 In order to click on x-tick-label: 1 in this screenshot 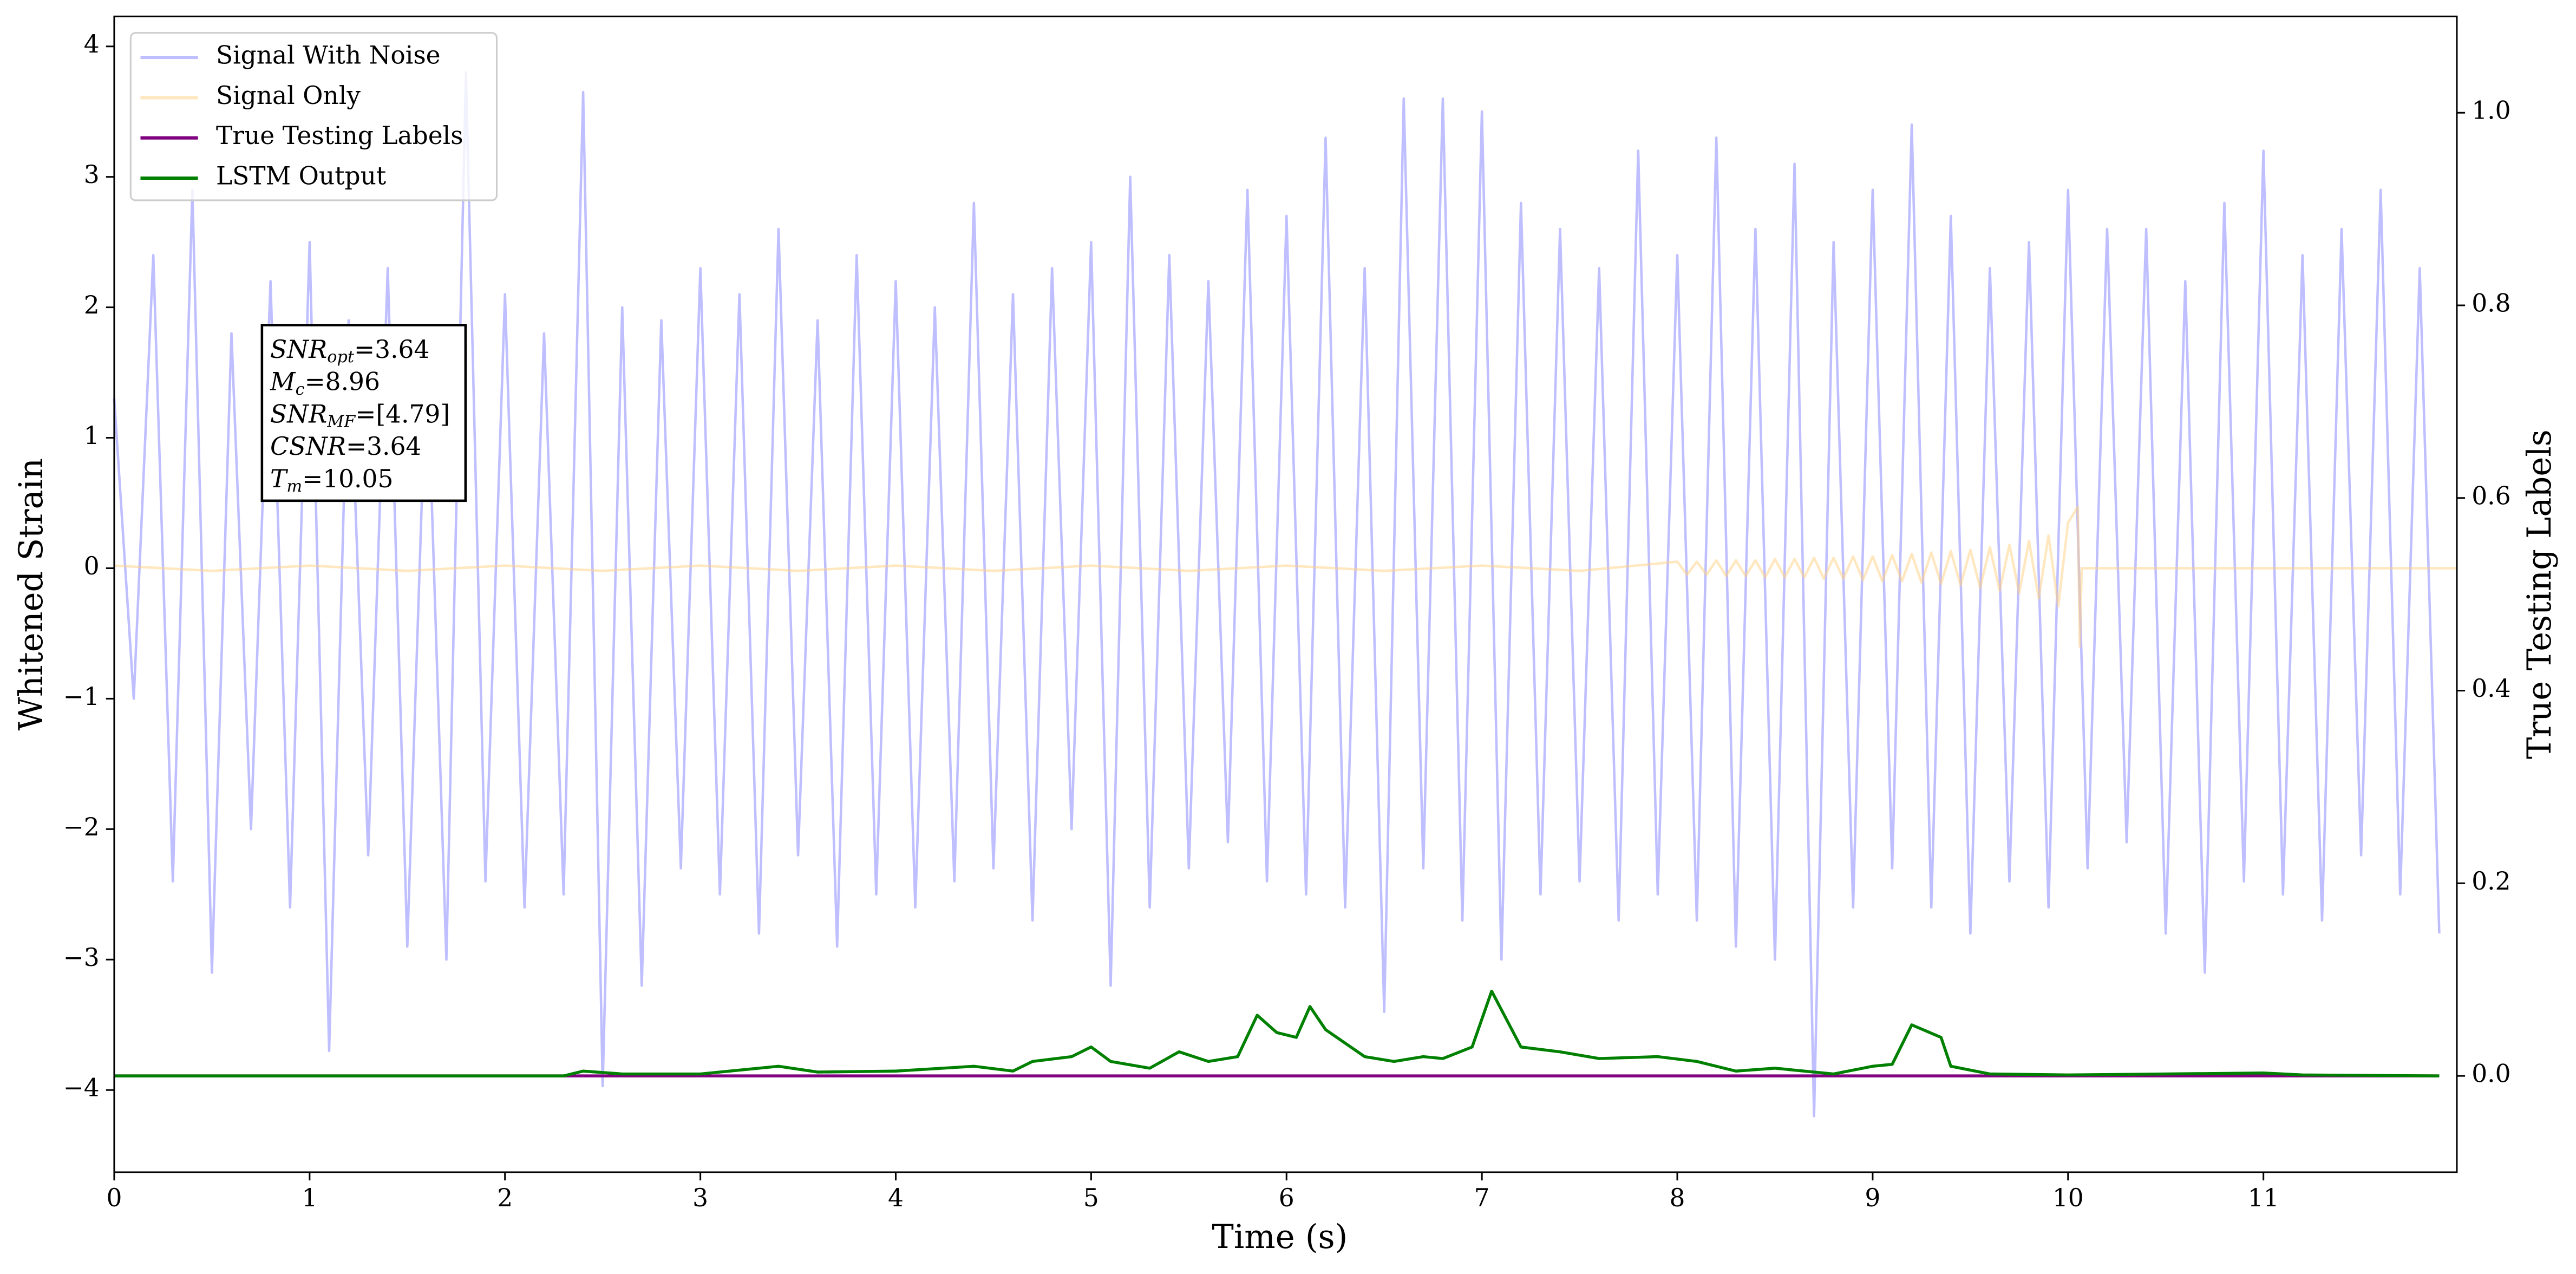, I will do `click(309, 1198)`.